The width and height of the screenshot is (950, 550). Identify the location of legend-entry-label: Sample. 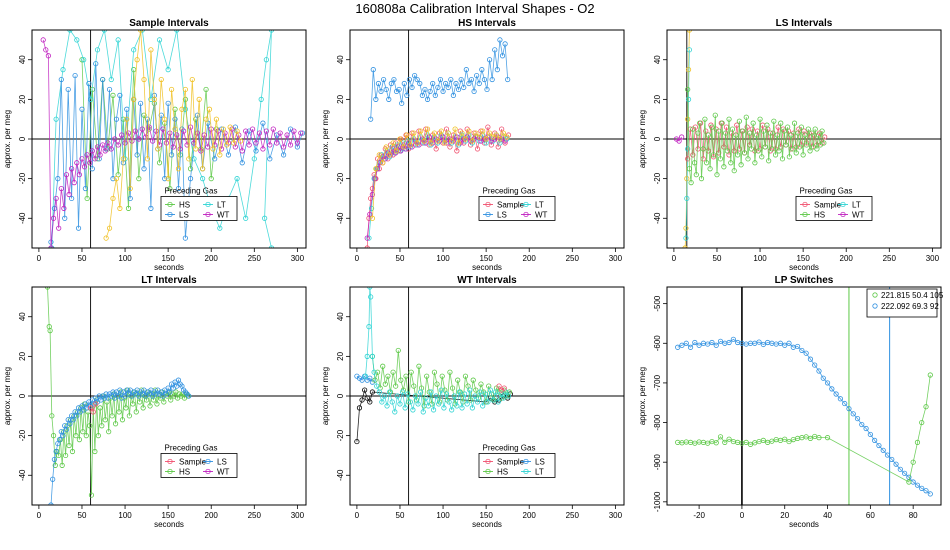
(511, 204).